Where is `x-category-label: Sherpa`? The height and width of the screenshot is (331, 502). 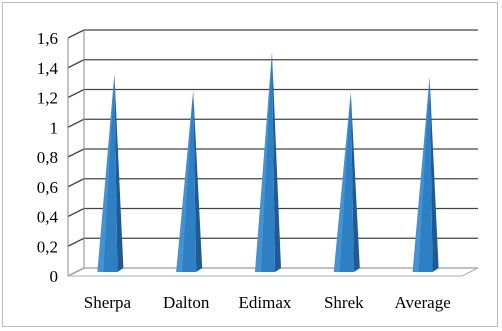 x-category-label: Sherpa is located at coordinates (108, 302).